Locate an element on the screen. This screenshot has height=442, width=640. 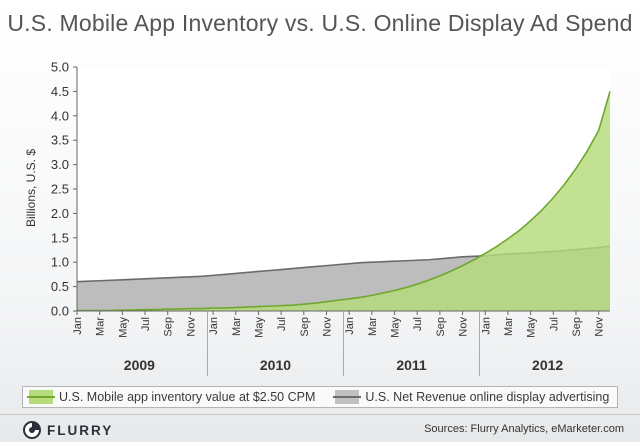
y-tick-label: 3.0 is located at coordinates (60, 164).